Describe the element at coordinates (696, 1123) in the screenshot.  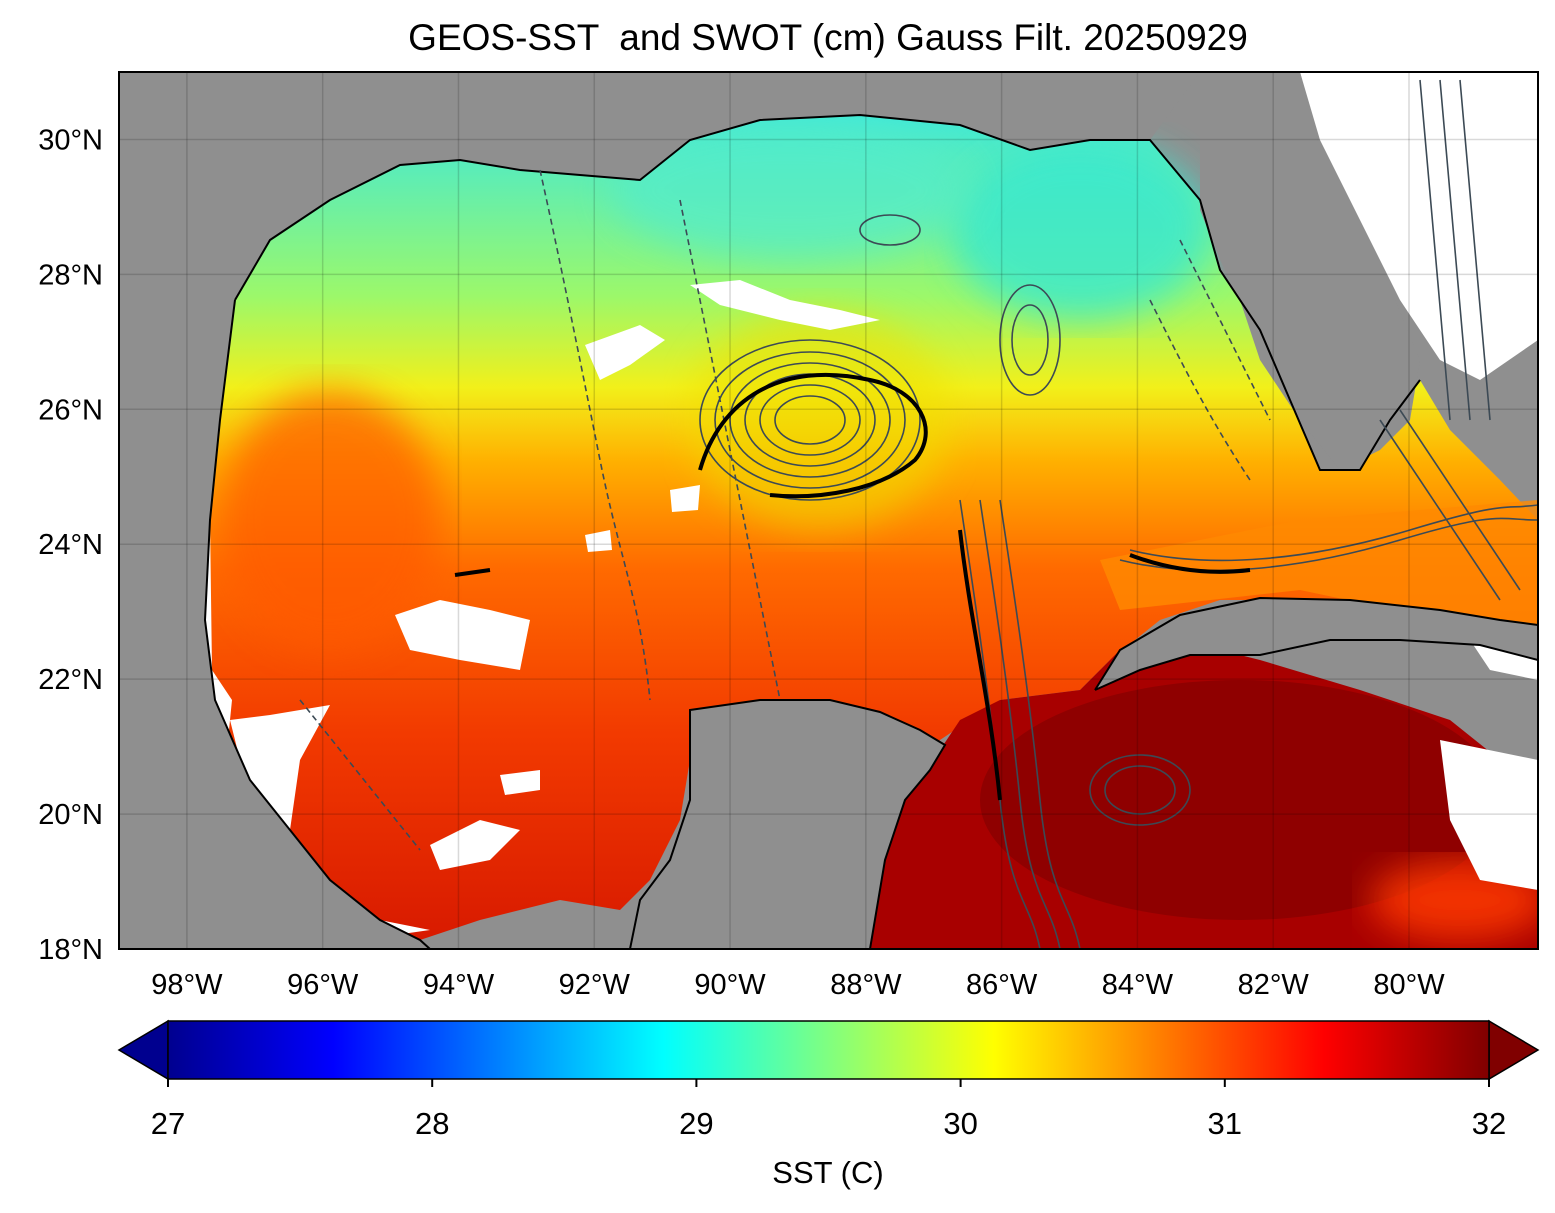
I see `colorbar-tick-label: 29` at that location.